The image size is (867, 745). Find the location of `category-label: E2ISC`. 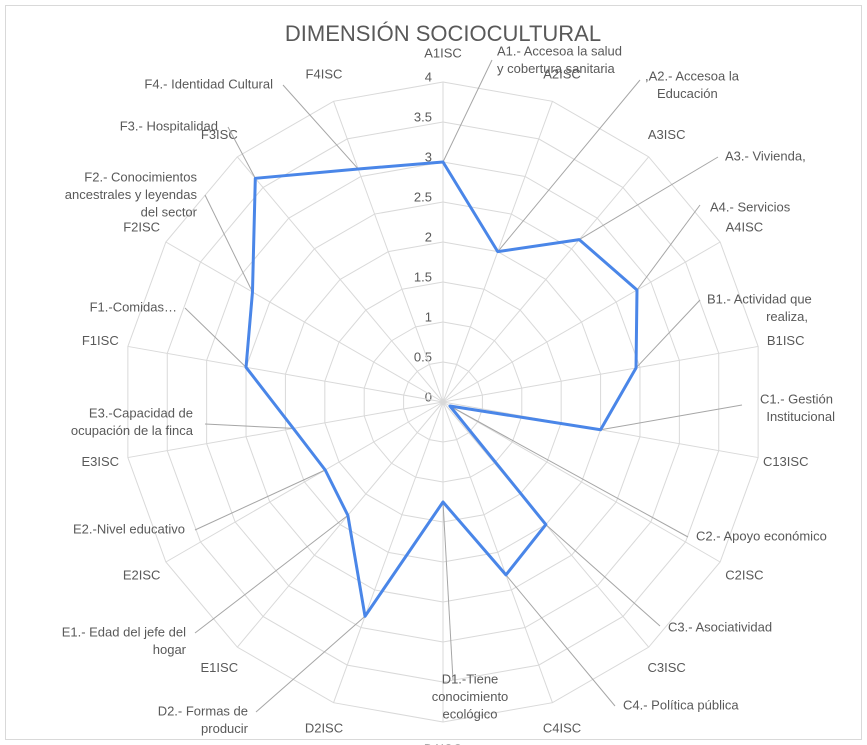

category-label: E2ISC is located at coordinates (142, 574).